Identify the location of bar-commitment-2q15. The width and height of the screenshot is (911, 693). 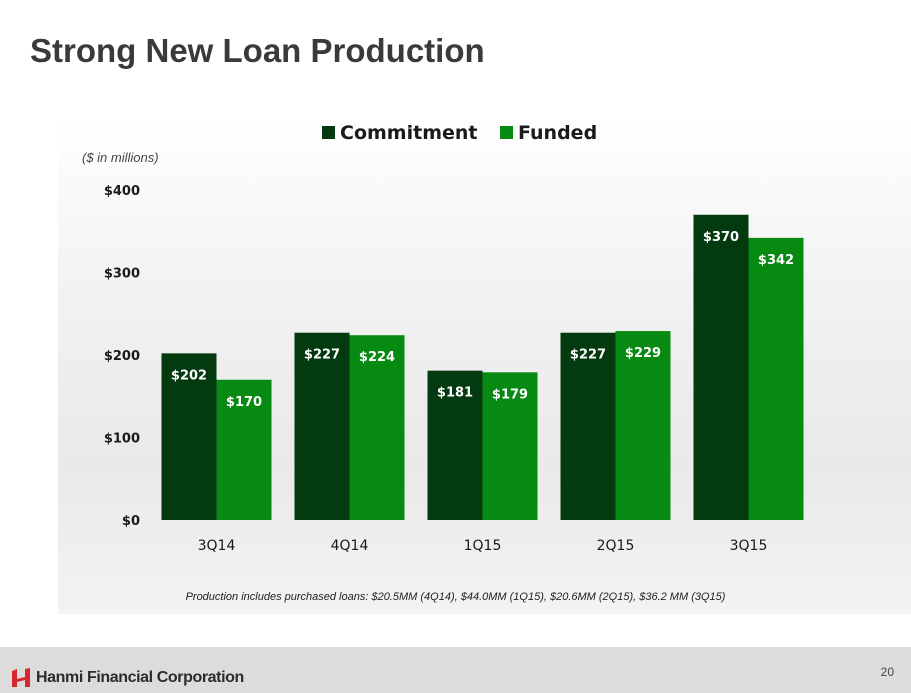
(588, 426).